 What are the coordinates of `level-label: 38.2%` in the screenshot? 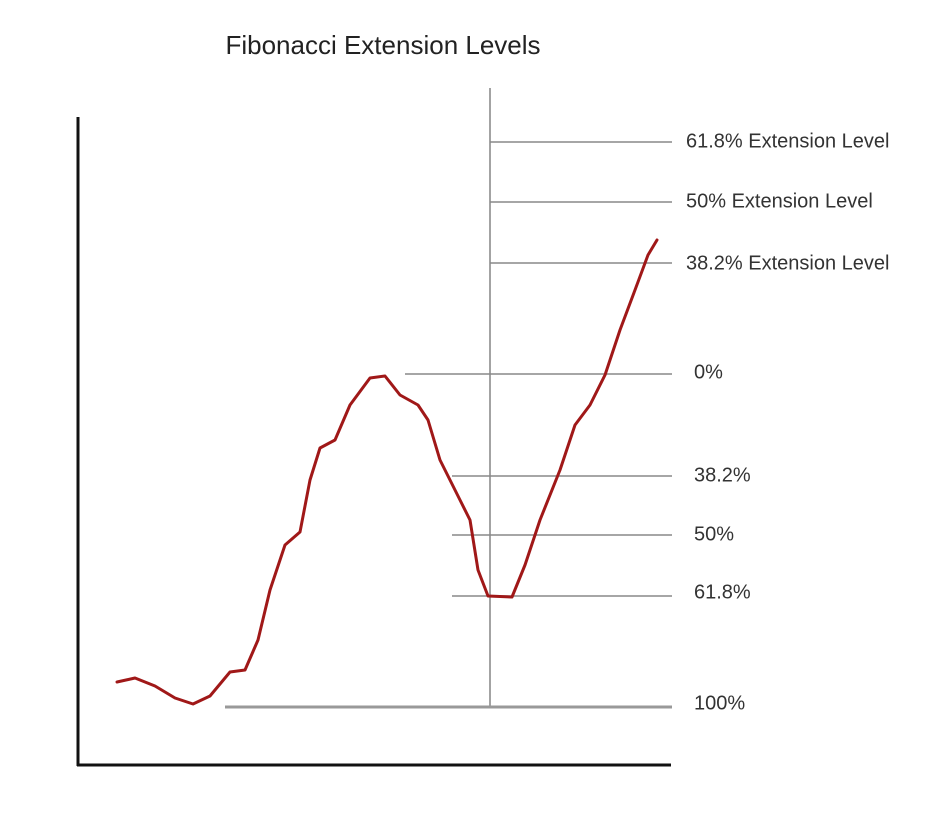 It's located at (722, 475).